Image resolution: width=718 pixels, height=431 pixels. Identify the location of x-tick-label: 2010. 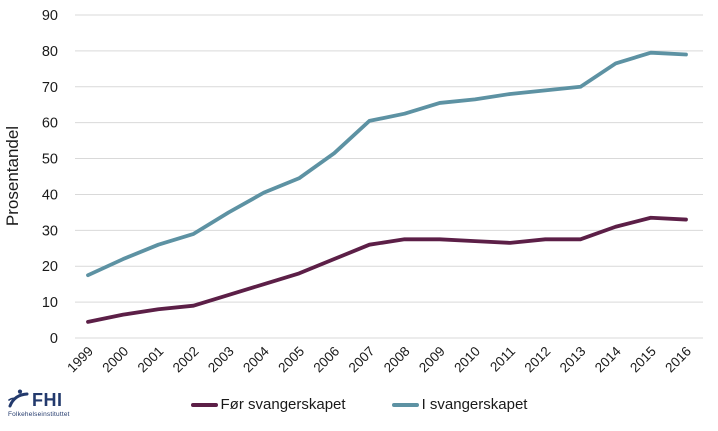
(467, 360).